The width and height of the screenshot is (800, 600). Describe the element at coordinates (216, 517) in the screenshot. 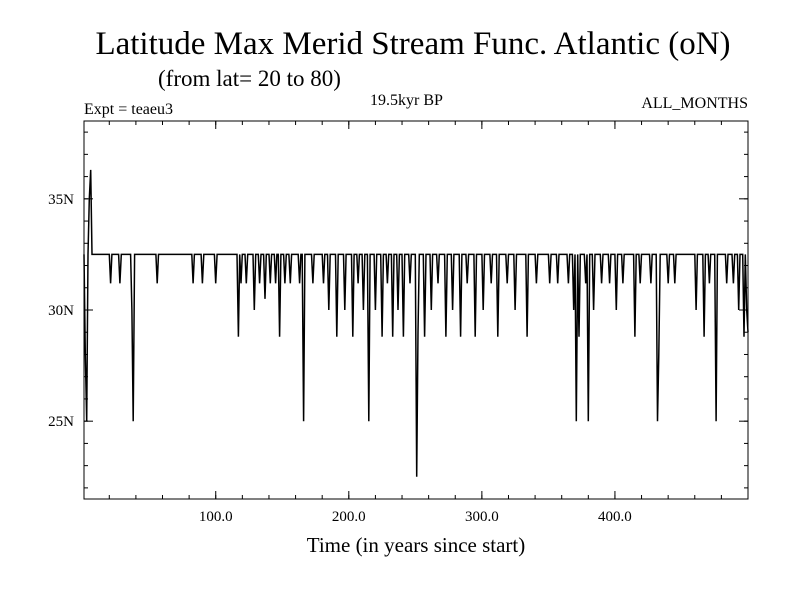

I see `x-tick-label: 100.0` at that location.